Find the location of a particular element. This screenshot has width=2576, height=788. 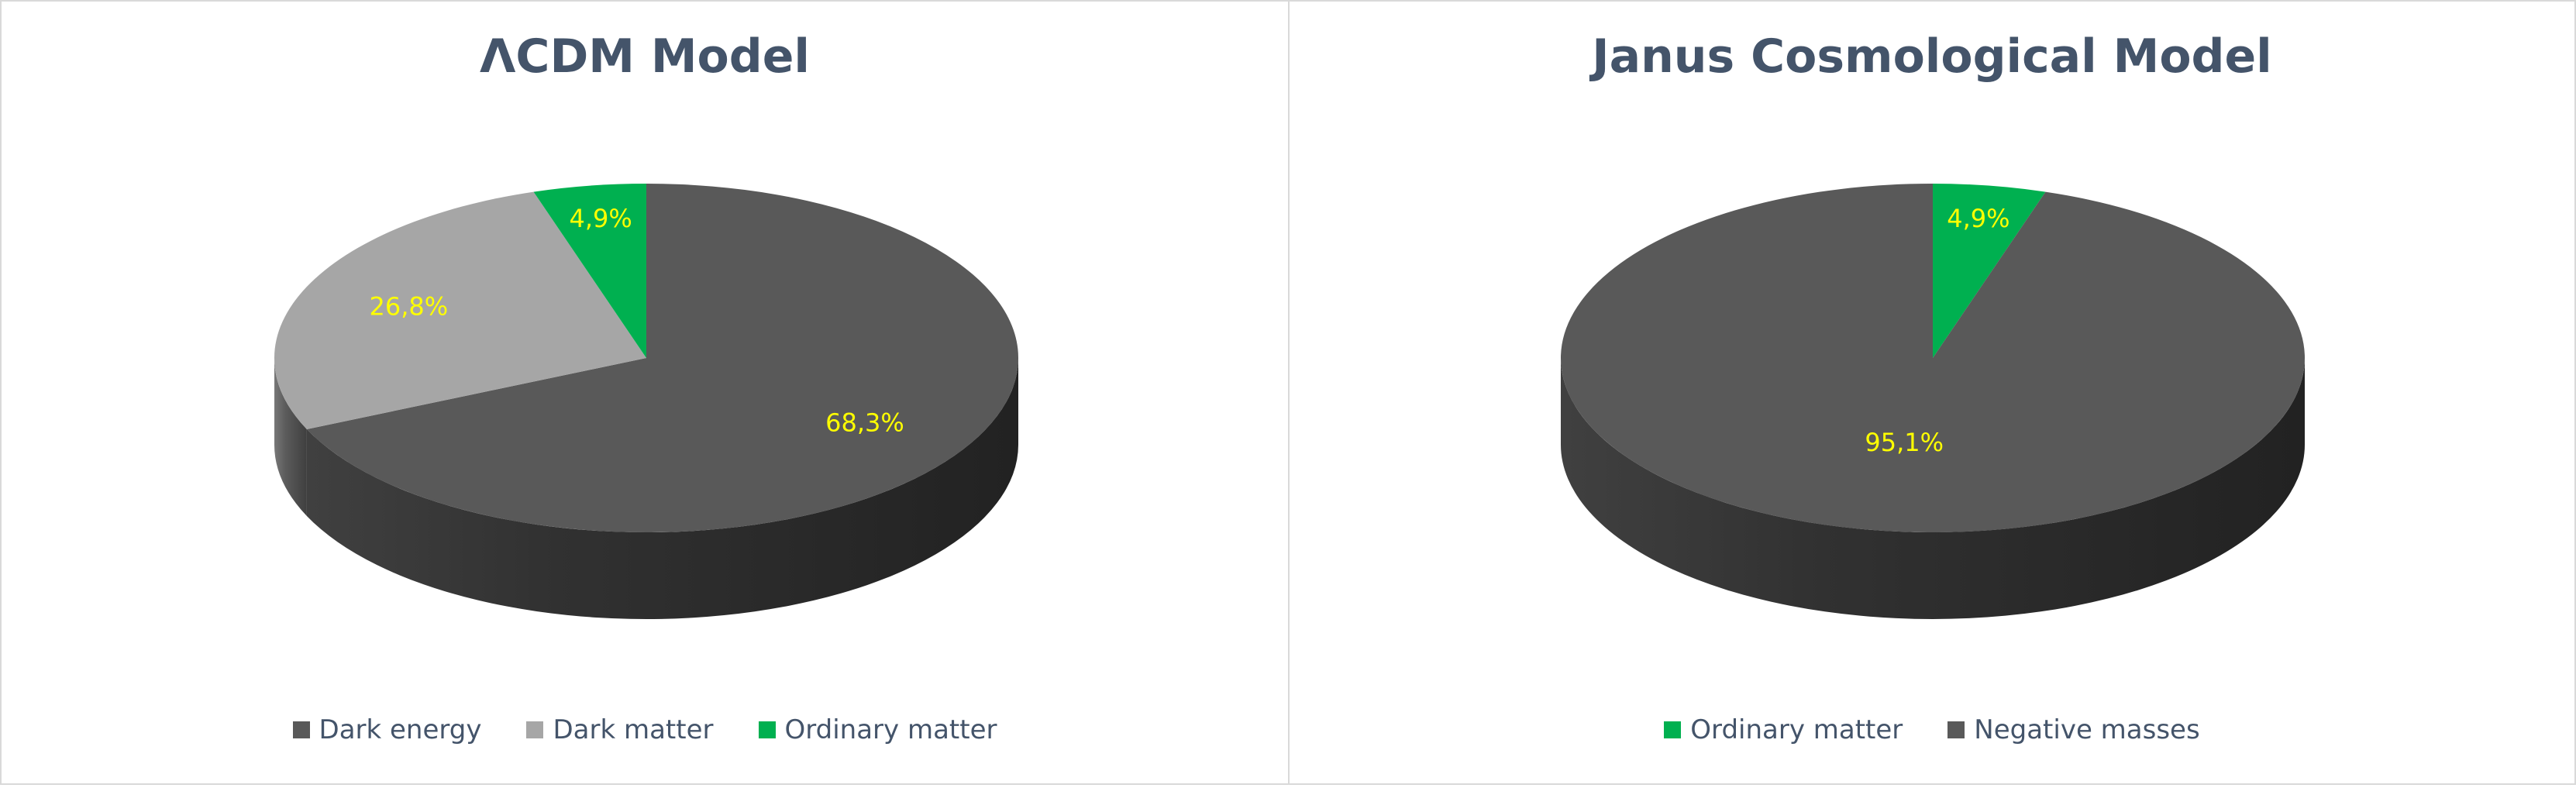

pie-slice-negative-masses is located at coordinates (1933, 358).